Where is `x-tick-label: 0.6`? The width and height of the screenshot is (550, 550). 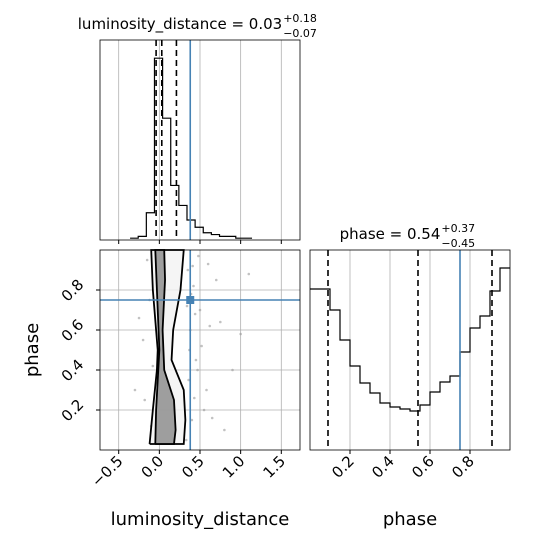
x-tick-label: 0.6 is located at coordinates (423, 467).